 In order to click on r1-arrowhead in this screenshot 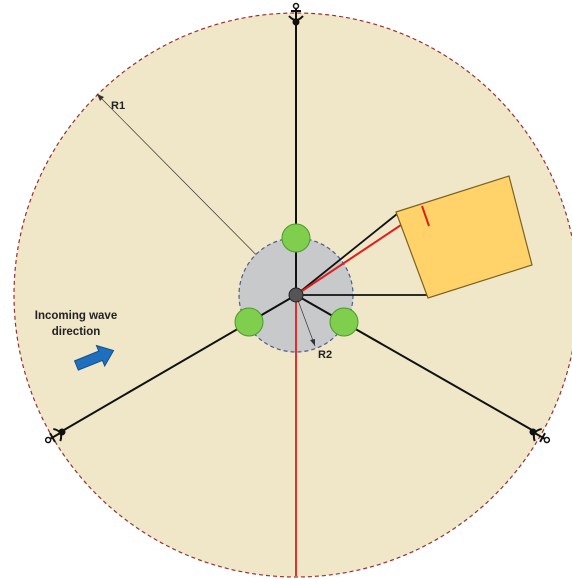, I will do `click(100, 97)`.